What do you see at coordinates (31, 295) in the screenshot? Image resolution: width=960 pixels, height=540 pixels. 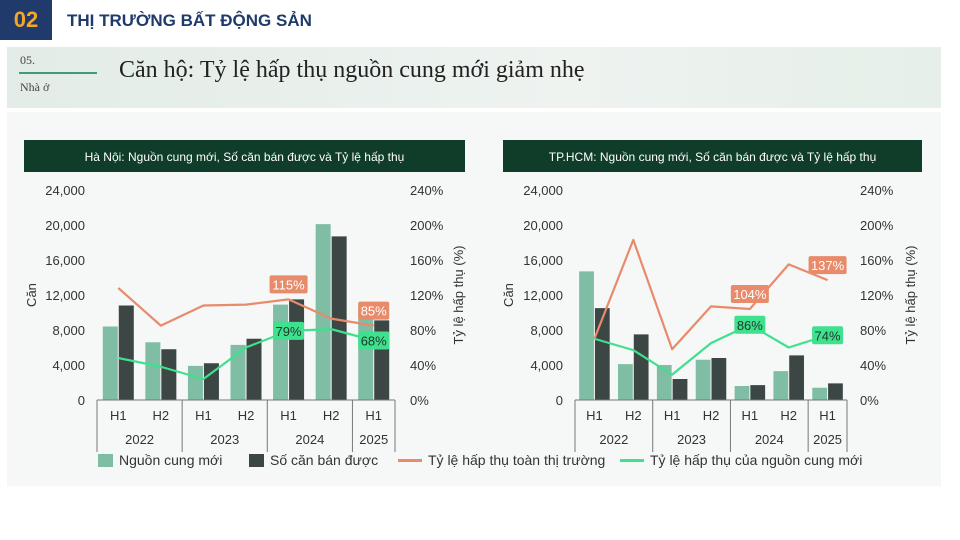 I see `chart1-y-axis-title: Căn` at bounding box center [31, 295].